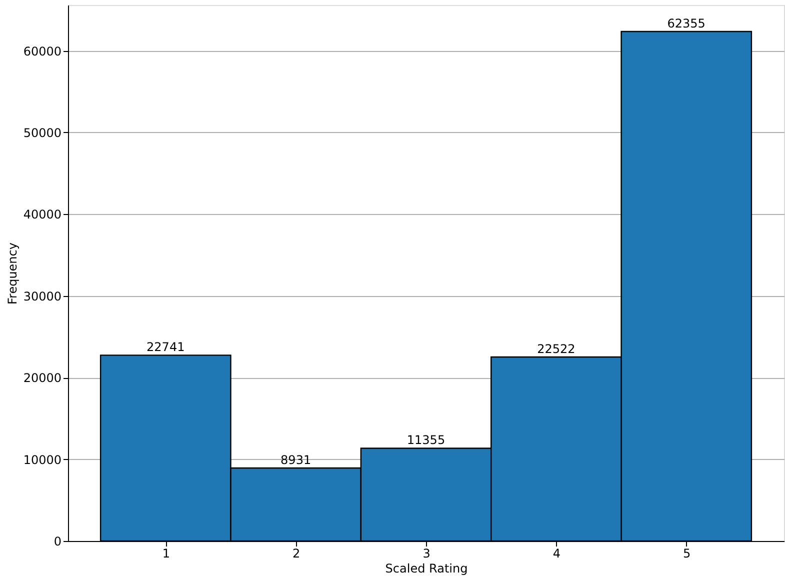 This screenshot has width=785, height=579. I want to click on y-tick-label: 0, so click(58, 541).